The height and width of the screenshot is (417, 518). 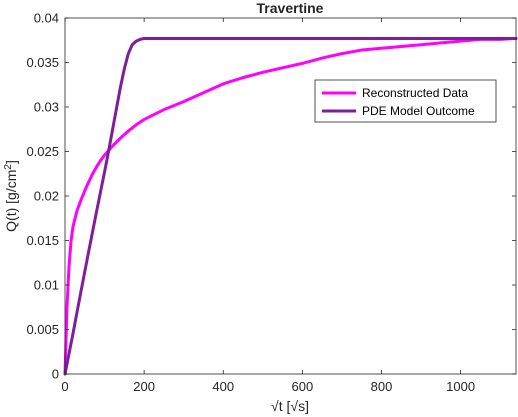 I want to click on x-tick-label: 400, so click(x=223, y=386).